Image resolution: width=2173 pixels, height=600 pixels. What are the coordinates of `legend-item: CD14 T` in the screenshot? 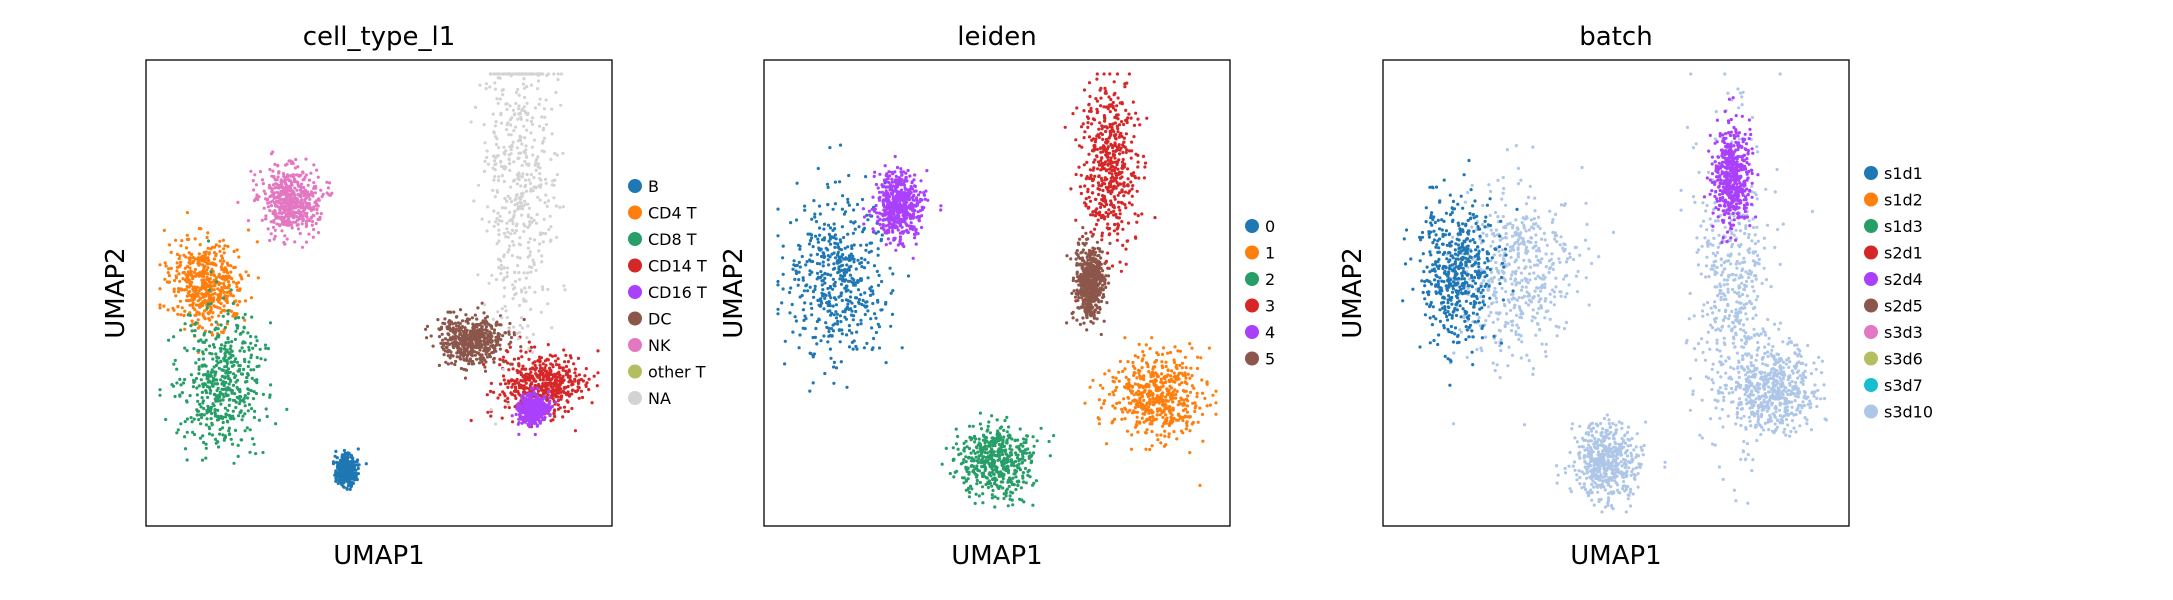 It's located at (667, 266).